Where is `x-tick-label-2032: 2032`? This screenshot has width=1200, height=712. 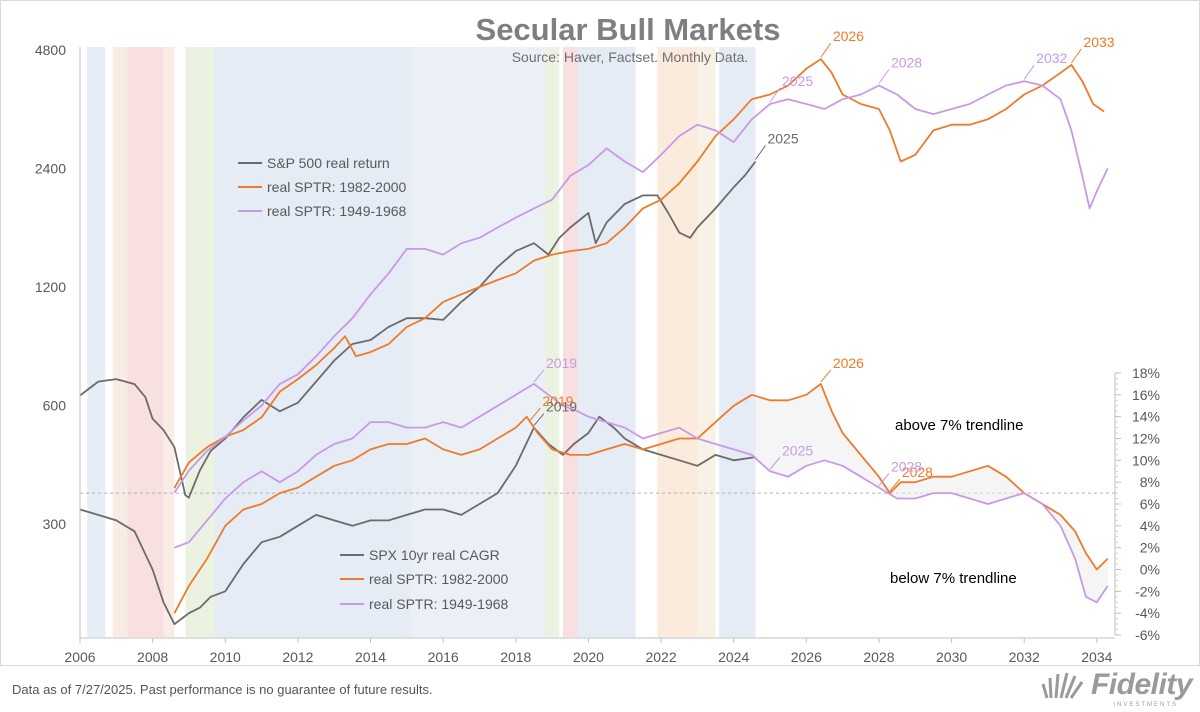 x-tick-label-2032: 2032 is located at coordinates (1024, 657).